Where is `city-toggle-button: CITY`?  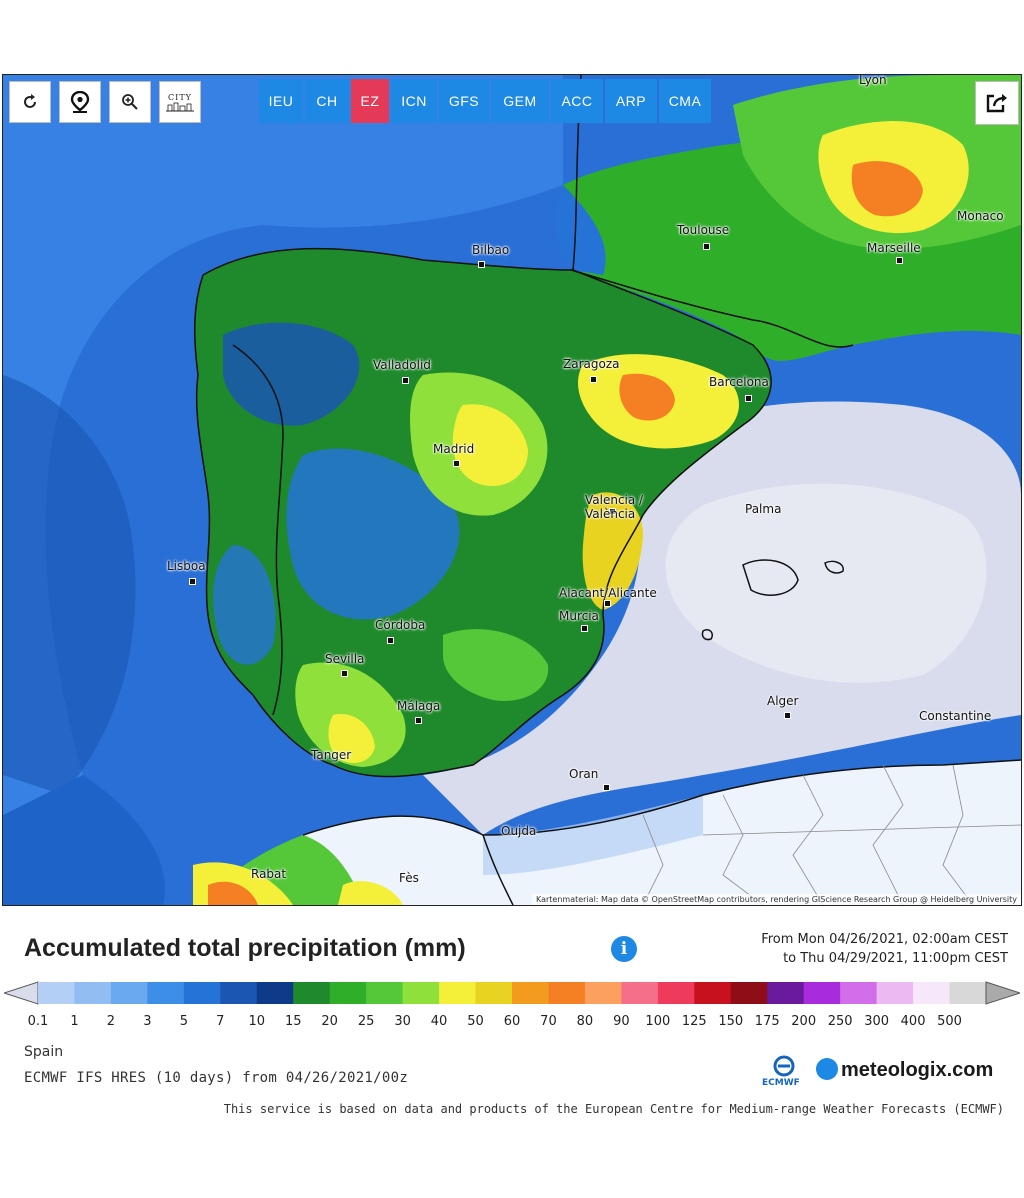
city-toggle-button: CITY is located at coordinates (180, 102).